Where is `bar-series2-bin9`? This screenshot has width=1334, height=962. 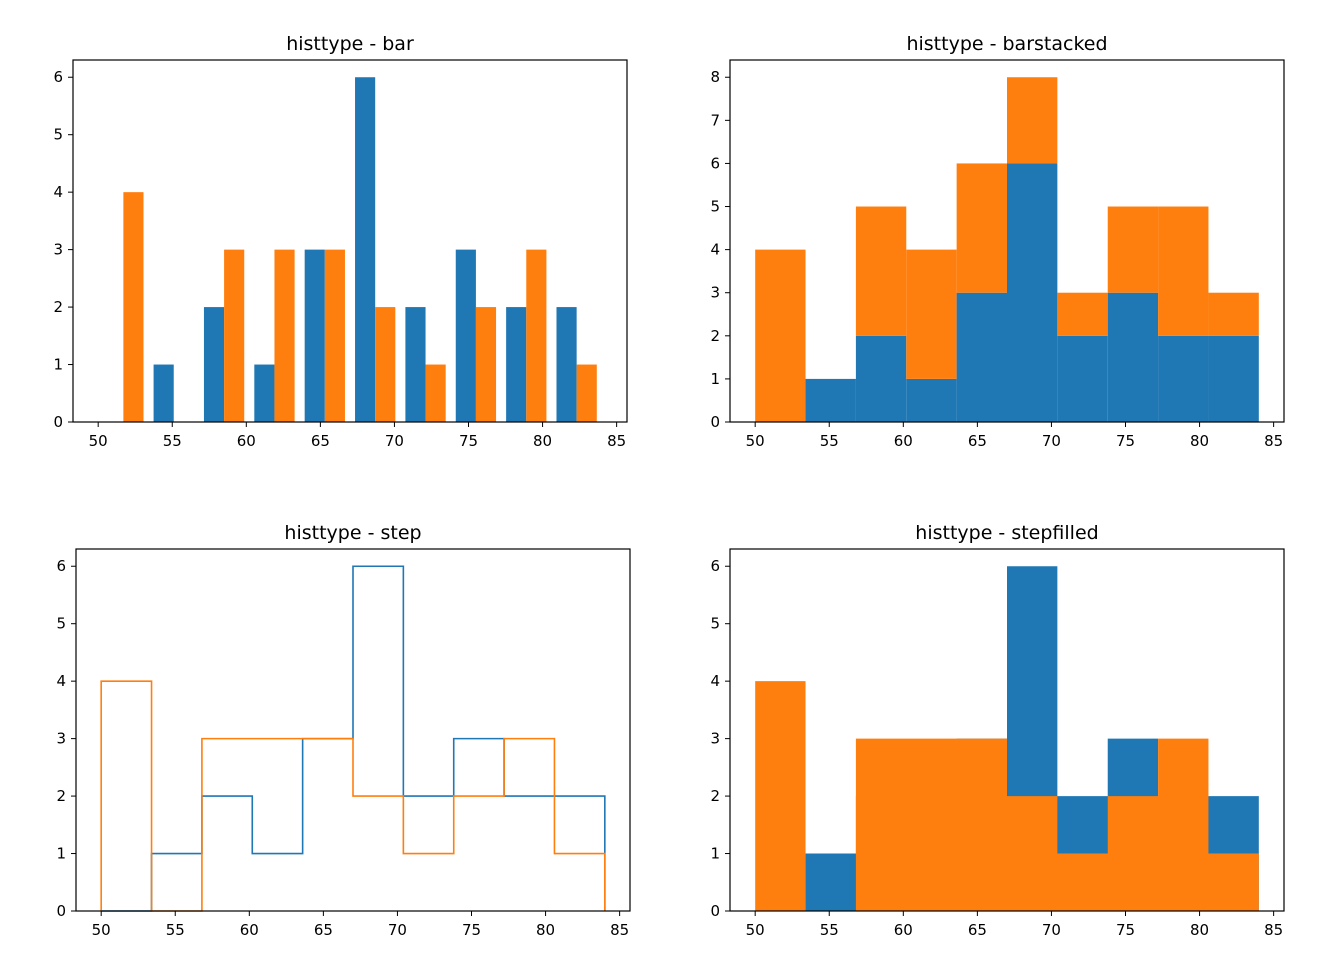 bar-series2-bin9 is located at coordinates (1233, 314).